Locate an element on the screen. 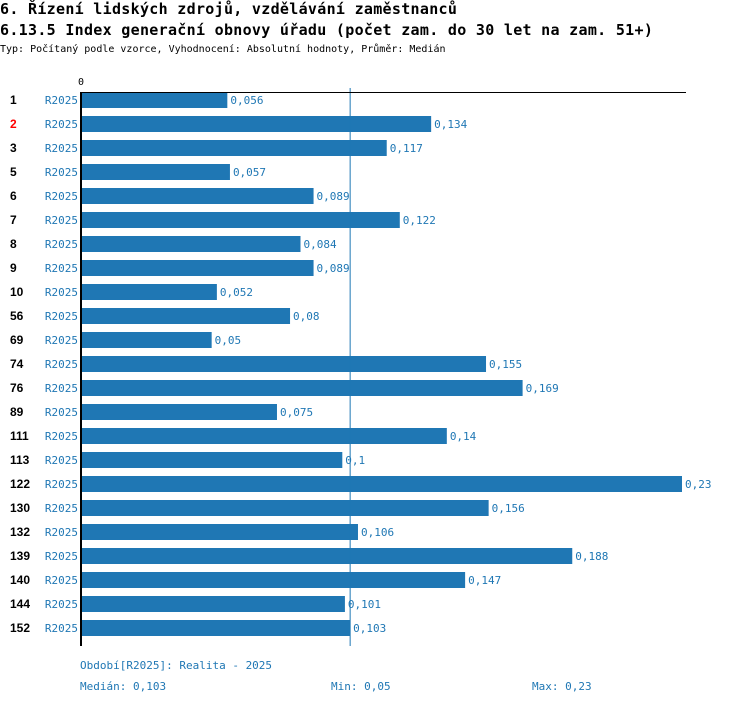 This screenshot has height=704, width=750. value-label: 0,08 is located at coordinates (306, 316).